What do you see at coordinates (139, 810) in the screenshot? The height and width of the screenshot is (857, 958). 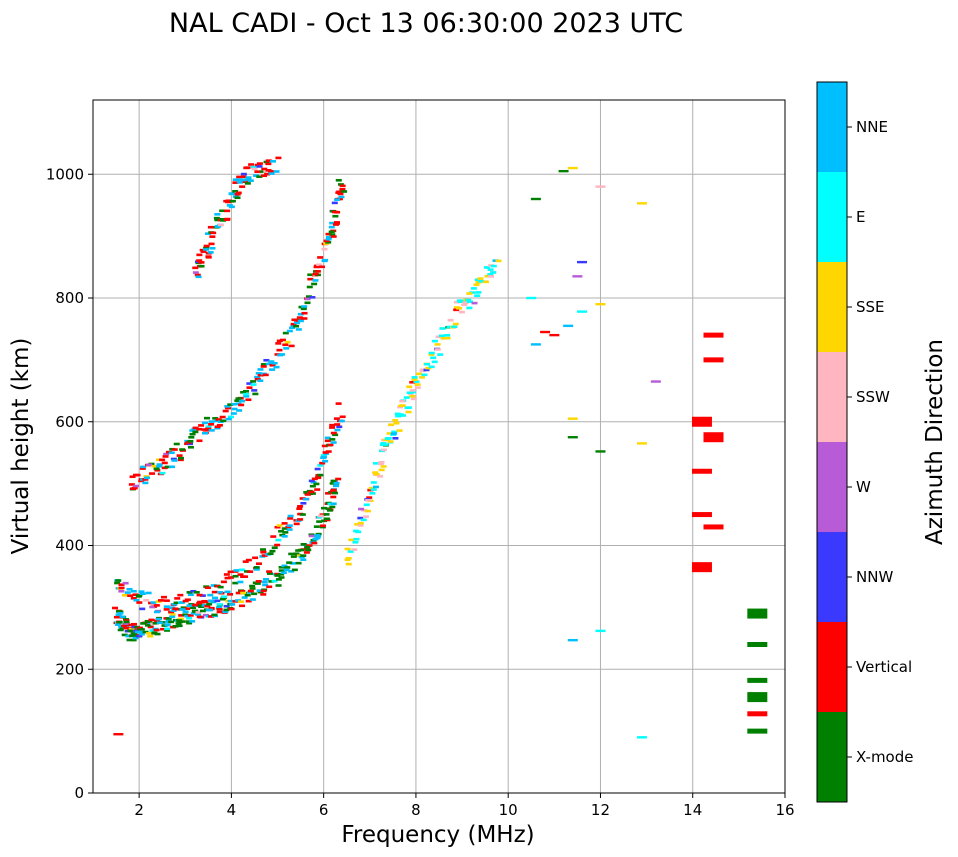 I see `x-tick-label: 2` at bounding box center [139, 810].